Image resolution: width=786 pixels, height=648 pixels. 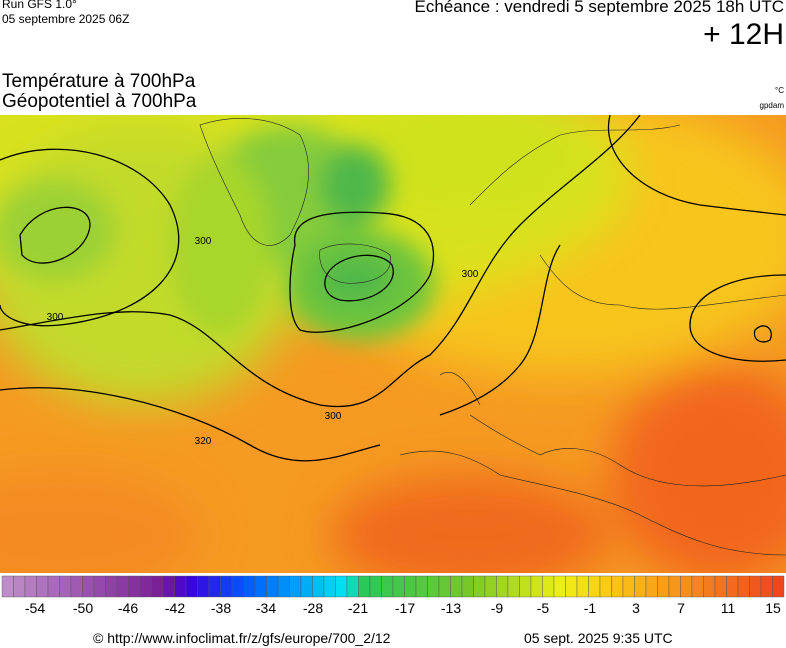 I want to click on colorbar-label: -17, so click(x=405, y=607).